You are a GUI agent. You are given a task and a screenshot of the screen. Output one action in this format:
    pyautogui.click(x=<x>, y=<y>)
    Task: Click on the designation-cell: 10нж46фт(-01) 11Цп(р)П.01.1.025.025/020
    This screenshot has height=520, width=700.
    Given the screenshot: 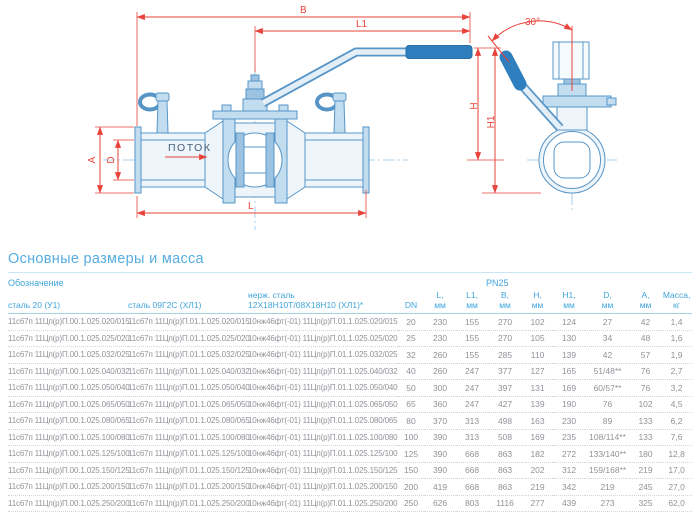 What is the action you would take?
    pyautogui.click(x=323, y=338)
    